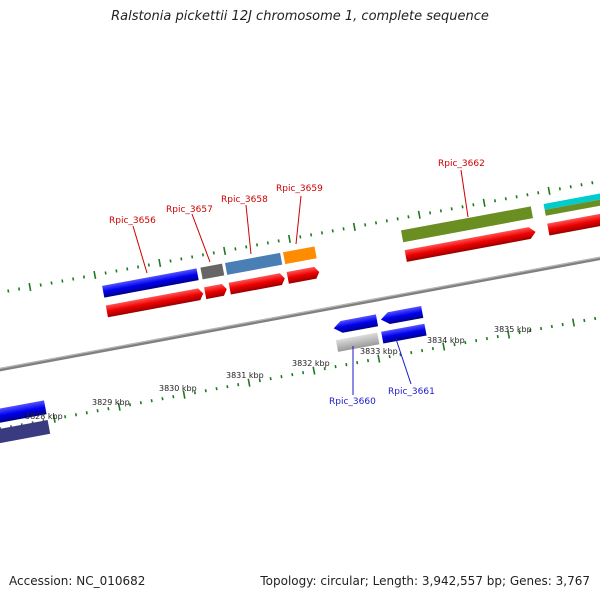 The image size is (600, 600). I want to click on leader-line-rpic3659, so click(298, 220).